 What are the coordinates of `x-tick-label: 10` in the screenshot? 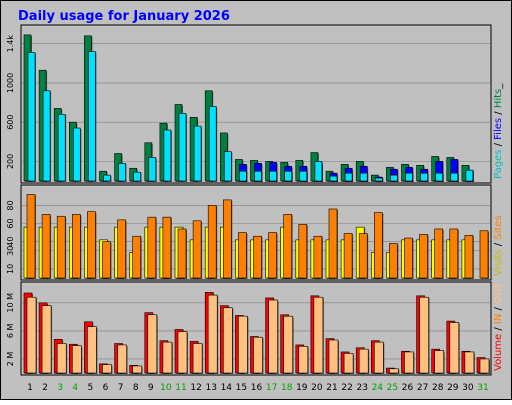 It's located at (166, 388).